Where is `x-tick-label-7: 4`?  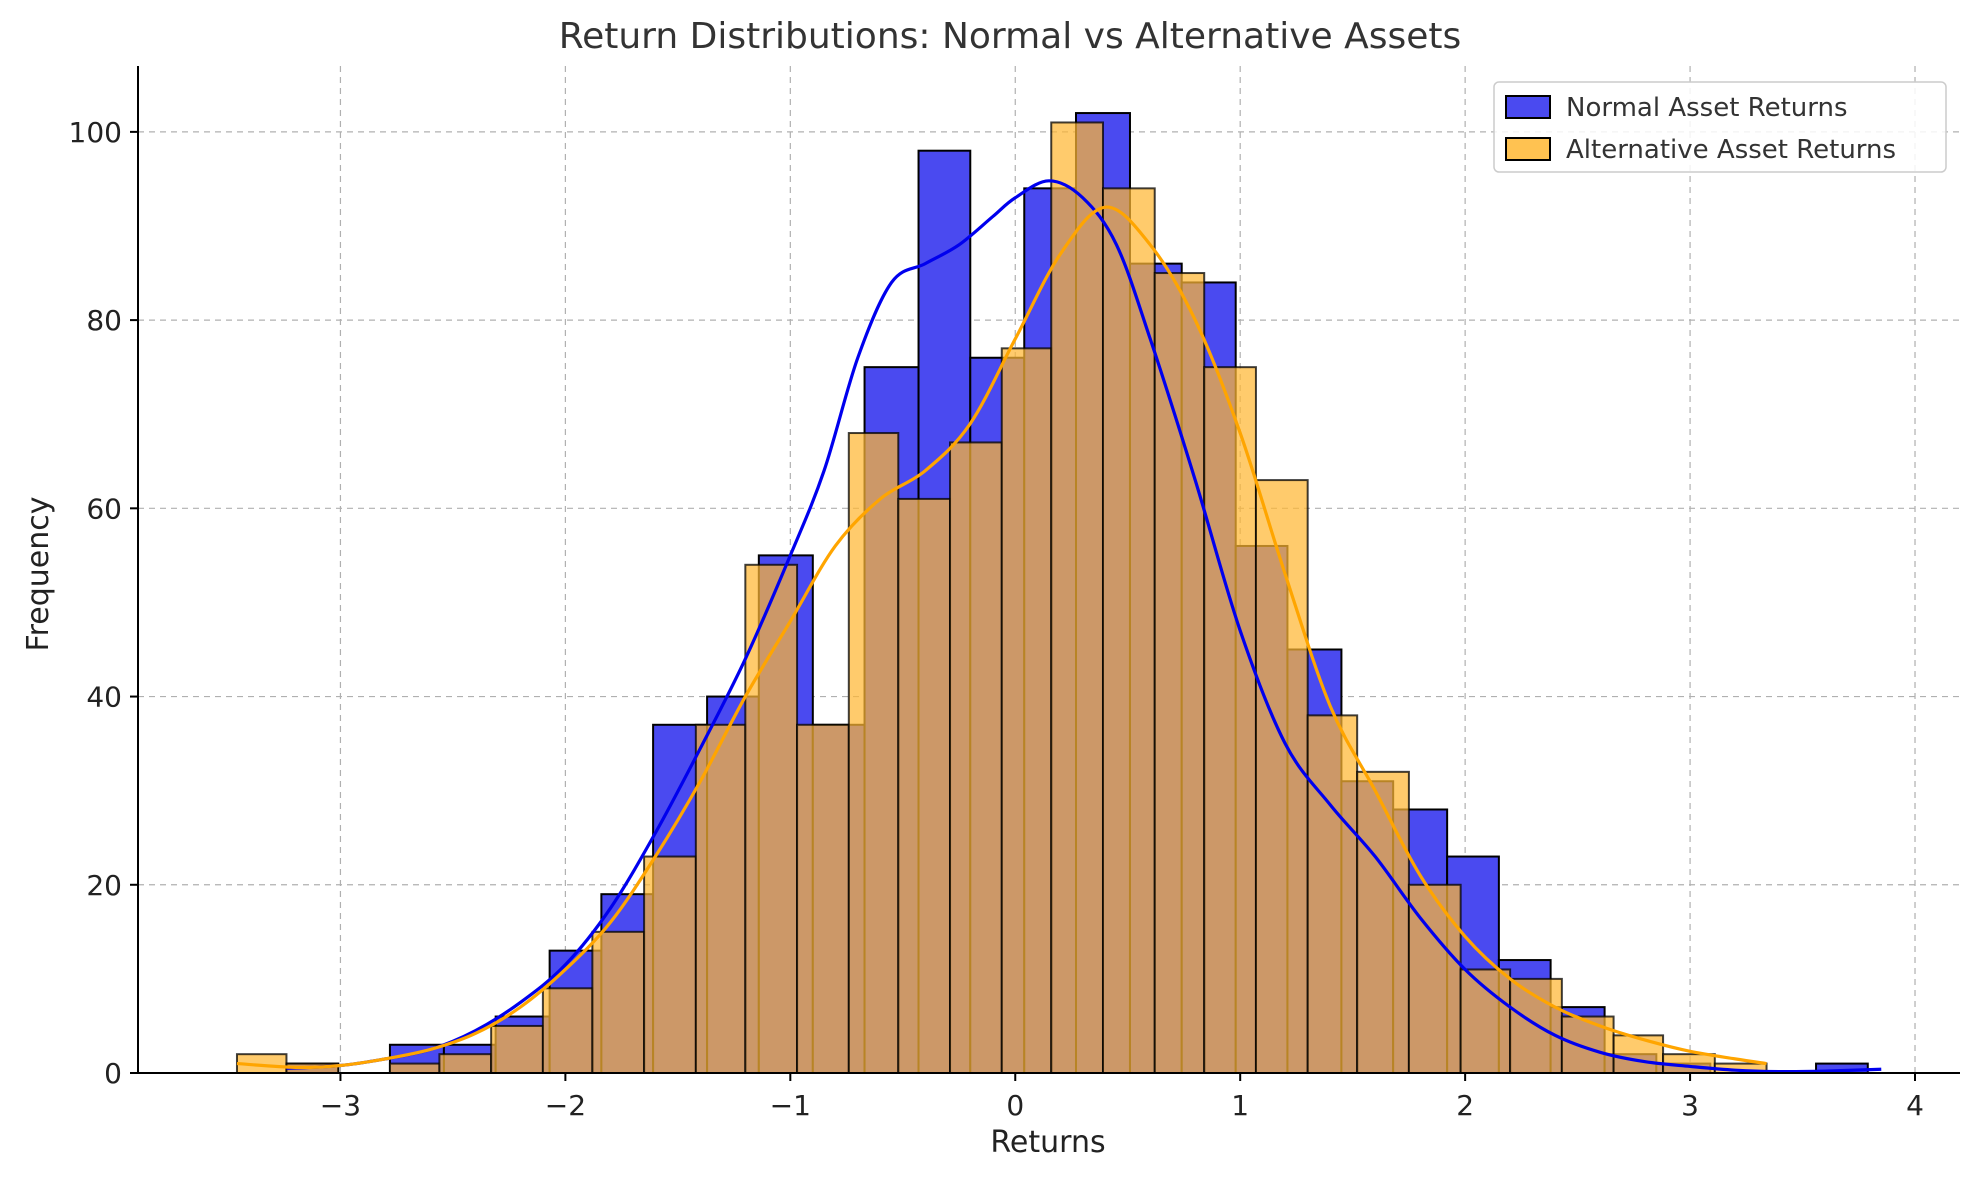
x-tick-label-7: 4 is located at coordinates (1915, 1105).